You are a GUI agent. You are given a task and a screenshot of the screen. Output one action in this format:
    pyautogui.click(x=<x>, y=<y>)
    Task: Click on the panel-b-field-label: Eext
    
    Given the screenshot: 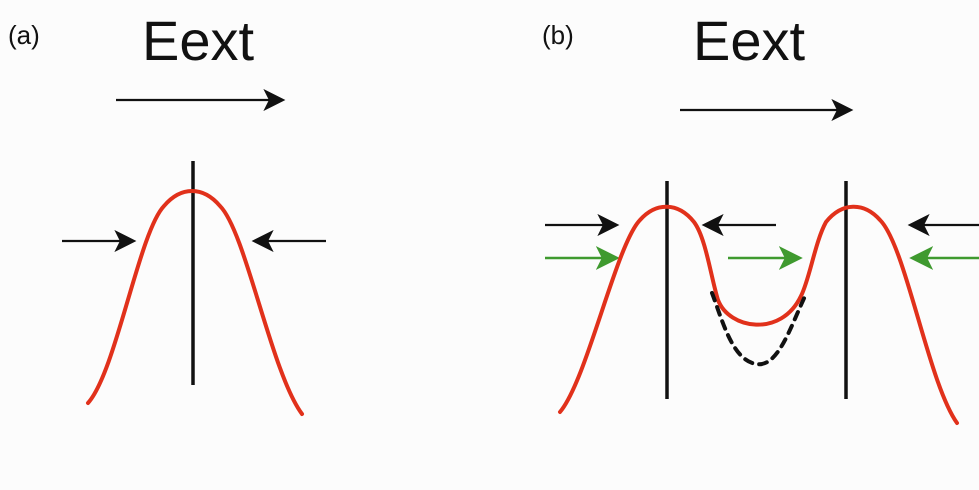 What is the action you would take?
    pyautogui.click(x=749, y=40)
    